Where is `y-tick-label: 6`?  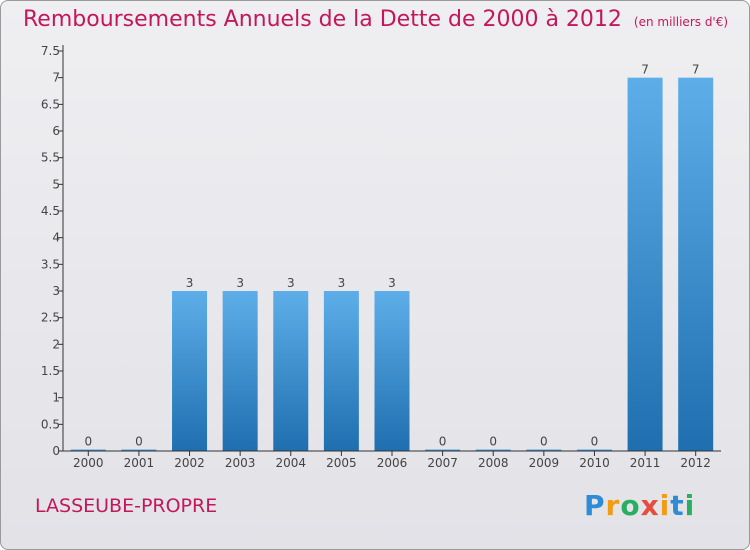
y-tick-label: 6 is located at coordinates (56, 131).